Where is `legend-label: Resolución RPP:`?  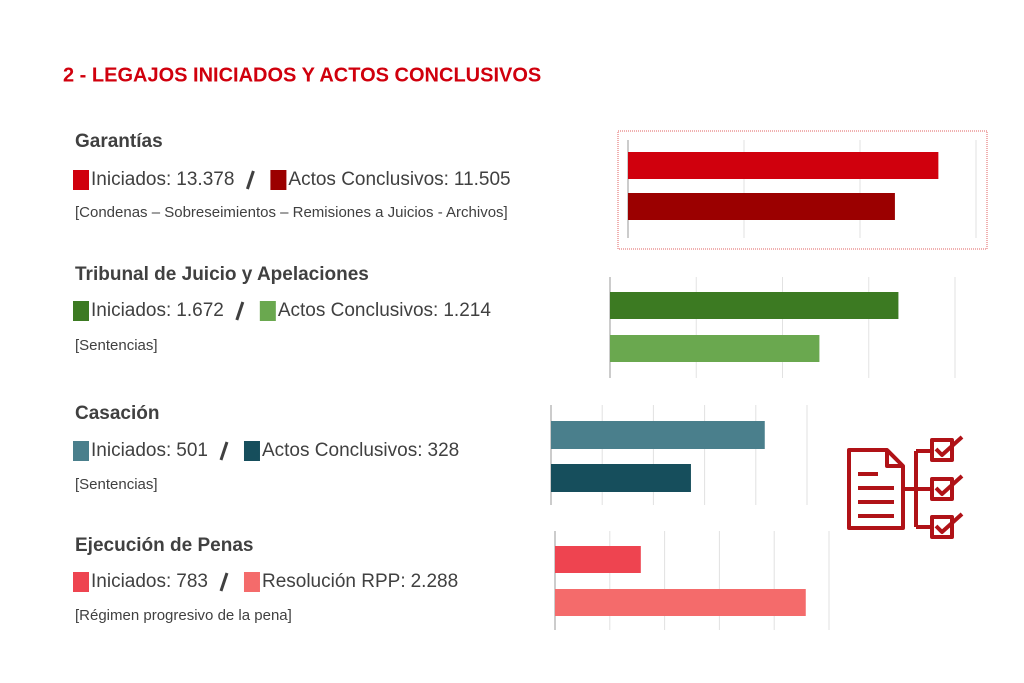
legend-label: Resolución RPP: is located at coordinates (334, 581).